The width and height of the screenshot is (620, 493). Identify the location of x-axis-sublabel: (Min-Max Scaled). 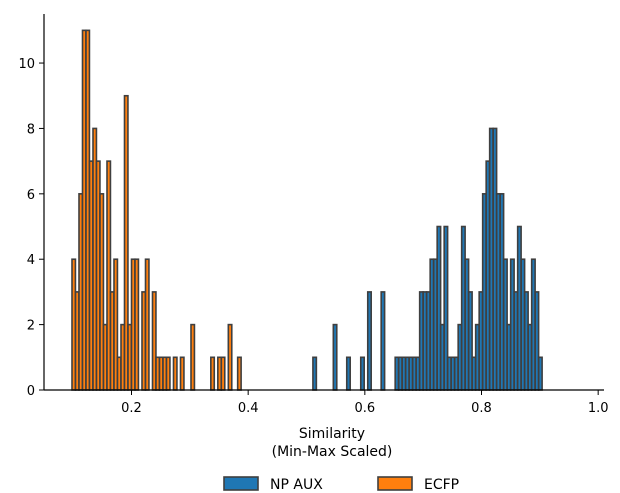
(332, 452).